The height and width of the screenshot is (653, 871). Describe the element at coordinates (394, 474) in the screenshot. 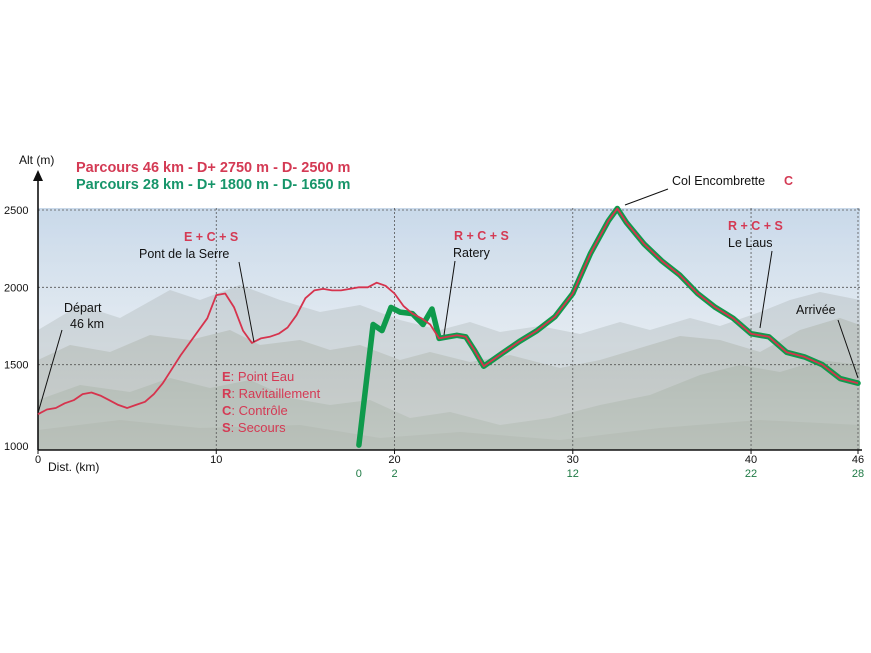

I see `secondary-x-tick-label-2: 2` at that location.